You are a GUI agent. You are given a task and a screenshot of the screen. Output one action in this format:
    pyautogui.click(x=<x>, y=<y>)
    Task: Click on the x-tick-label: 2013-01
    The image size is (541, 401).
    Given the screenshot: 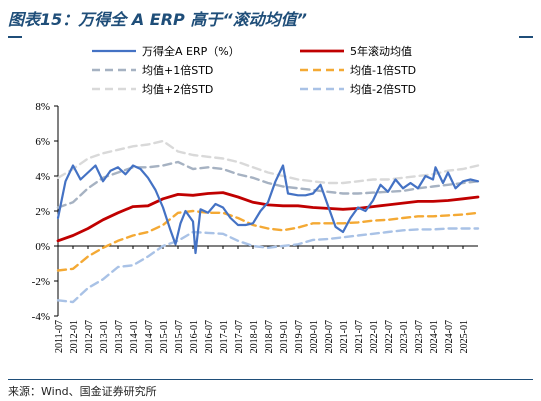 What is the action you would take?
    pyautogui.click(x=104, y=336)
    